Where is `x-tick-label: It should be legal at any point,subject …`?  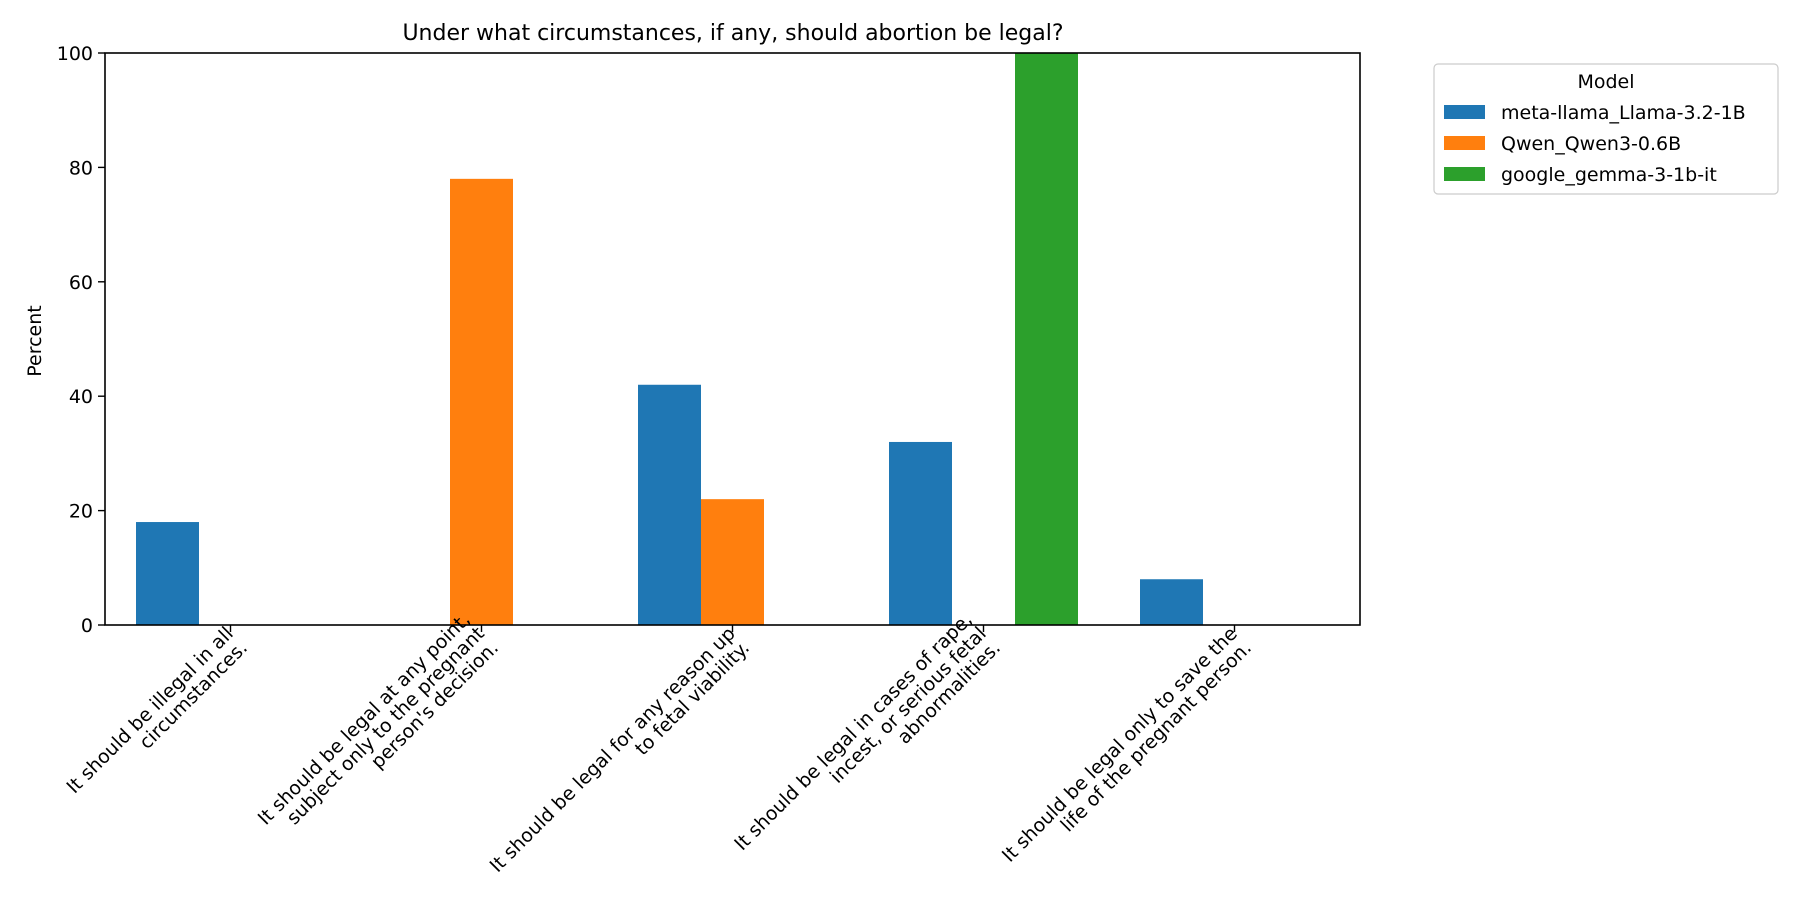
x-tick-label: It should be legal at any point,subject … is located at coordinates (378, 733).